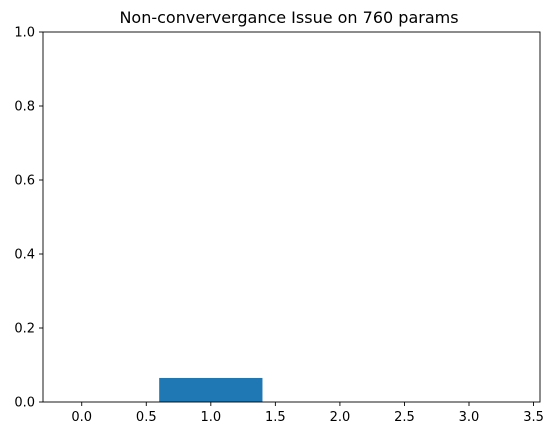  I want to click on x-tick-label-2: 1.0, so click(210, 417).